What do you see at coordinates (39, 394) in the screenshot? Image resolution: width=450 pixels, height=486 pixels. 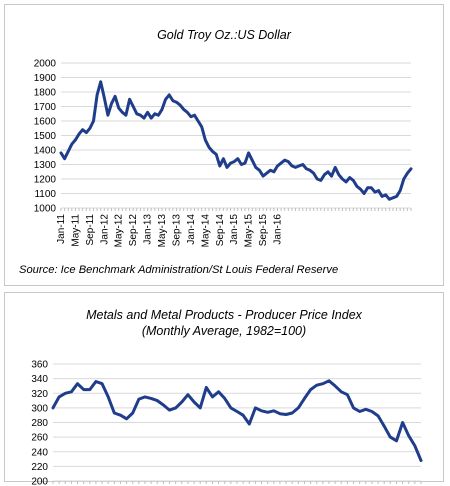 I see `y-tick-label: 320` at bounding box center [39, 394].